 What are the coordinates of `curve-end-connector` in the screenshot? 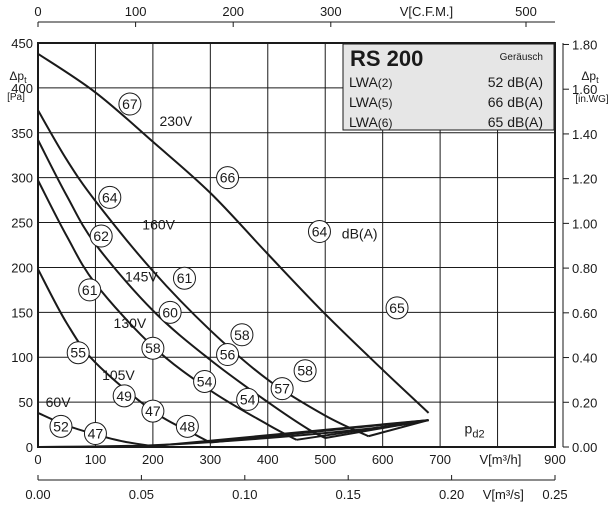 It's located at (290, 433).